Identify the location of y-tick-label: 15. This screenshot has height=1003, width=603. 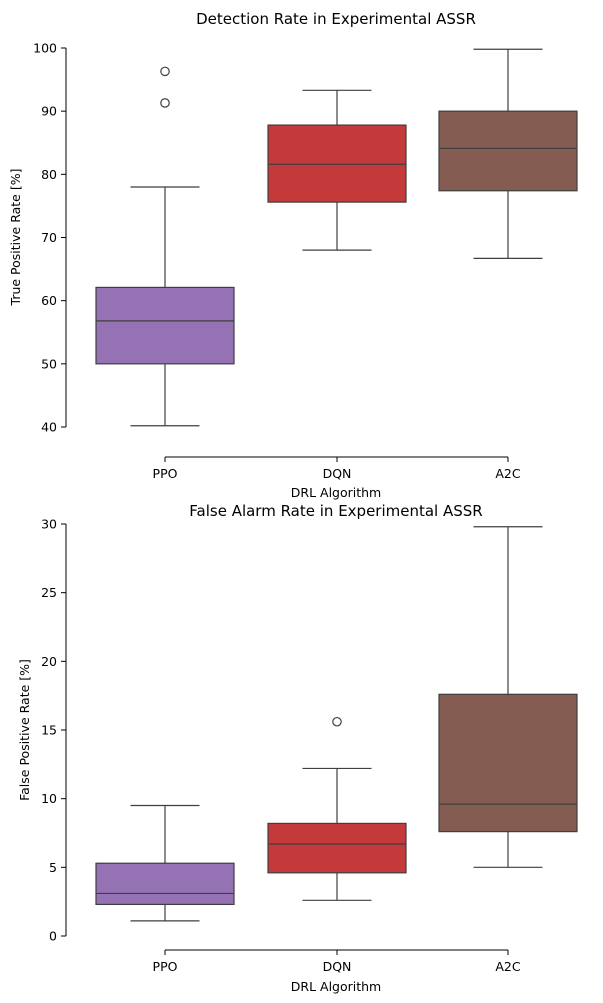
(49, 730).